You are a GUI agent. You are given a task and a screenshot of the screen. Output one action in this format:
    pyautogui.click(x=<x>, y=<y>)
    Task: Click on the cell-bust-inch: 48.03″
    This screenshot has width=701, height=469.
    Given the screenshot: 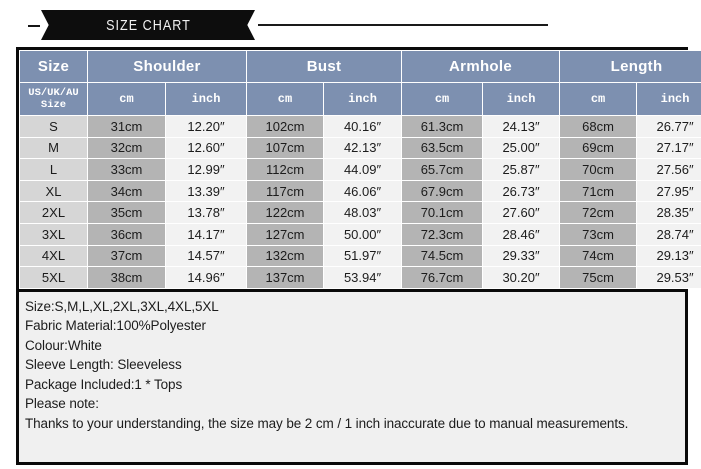 What is the action you would take?
    pyautogui.click(x=362, y=212)
    